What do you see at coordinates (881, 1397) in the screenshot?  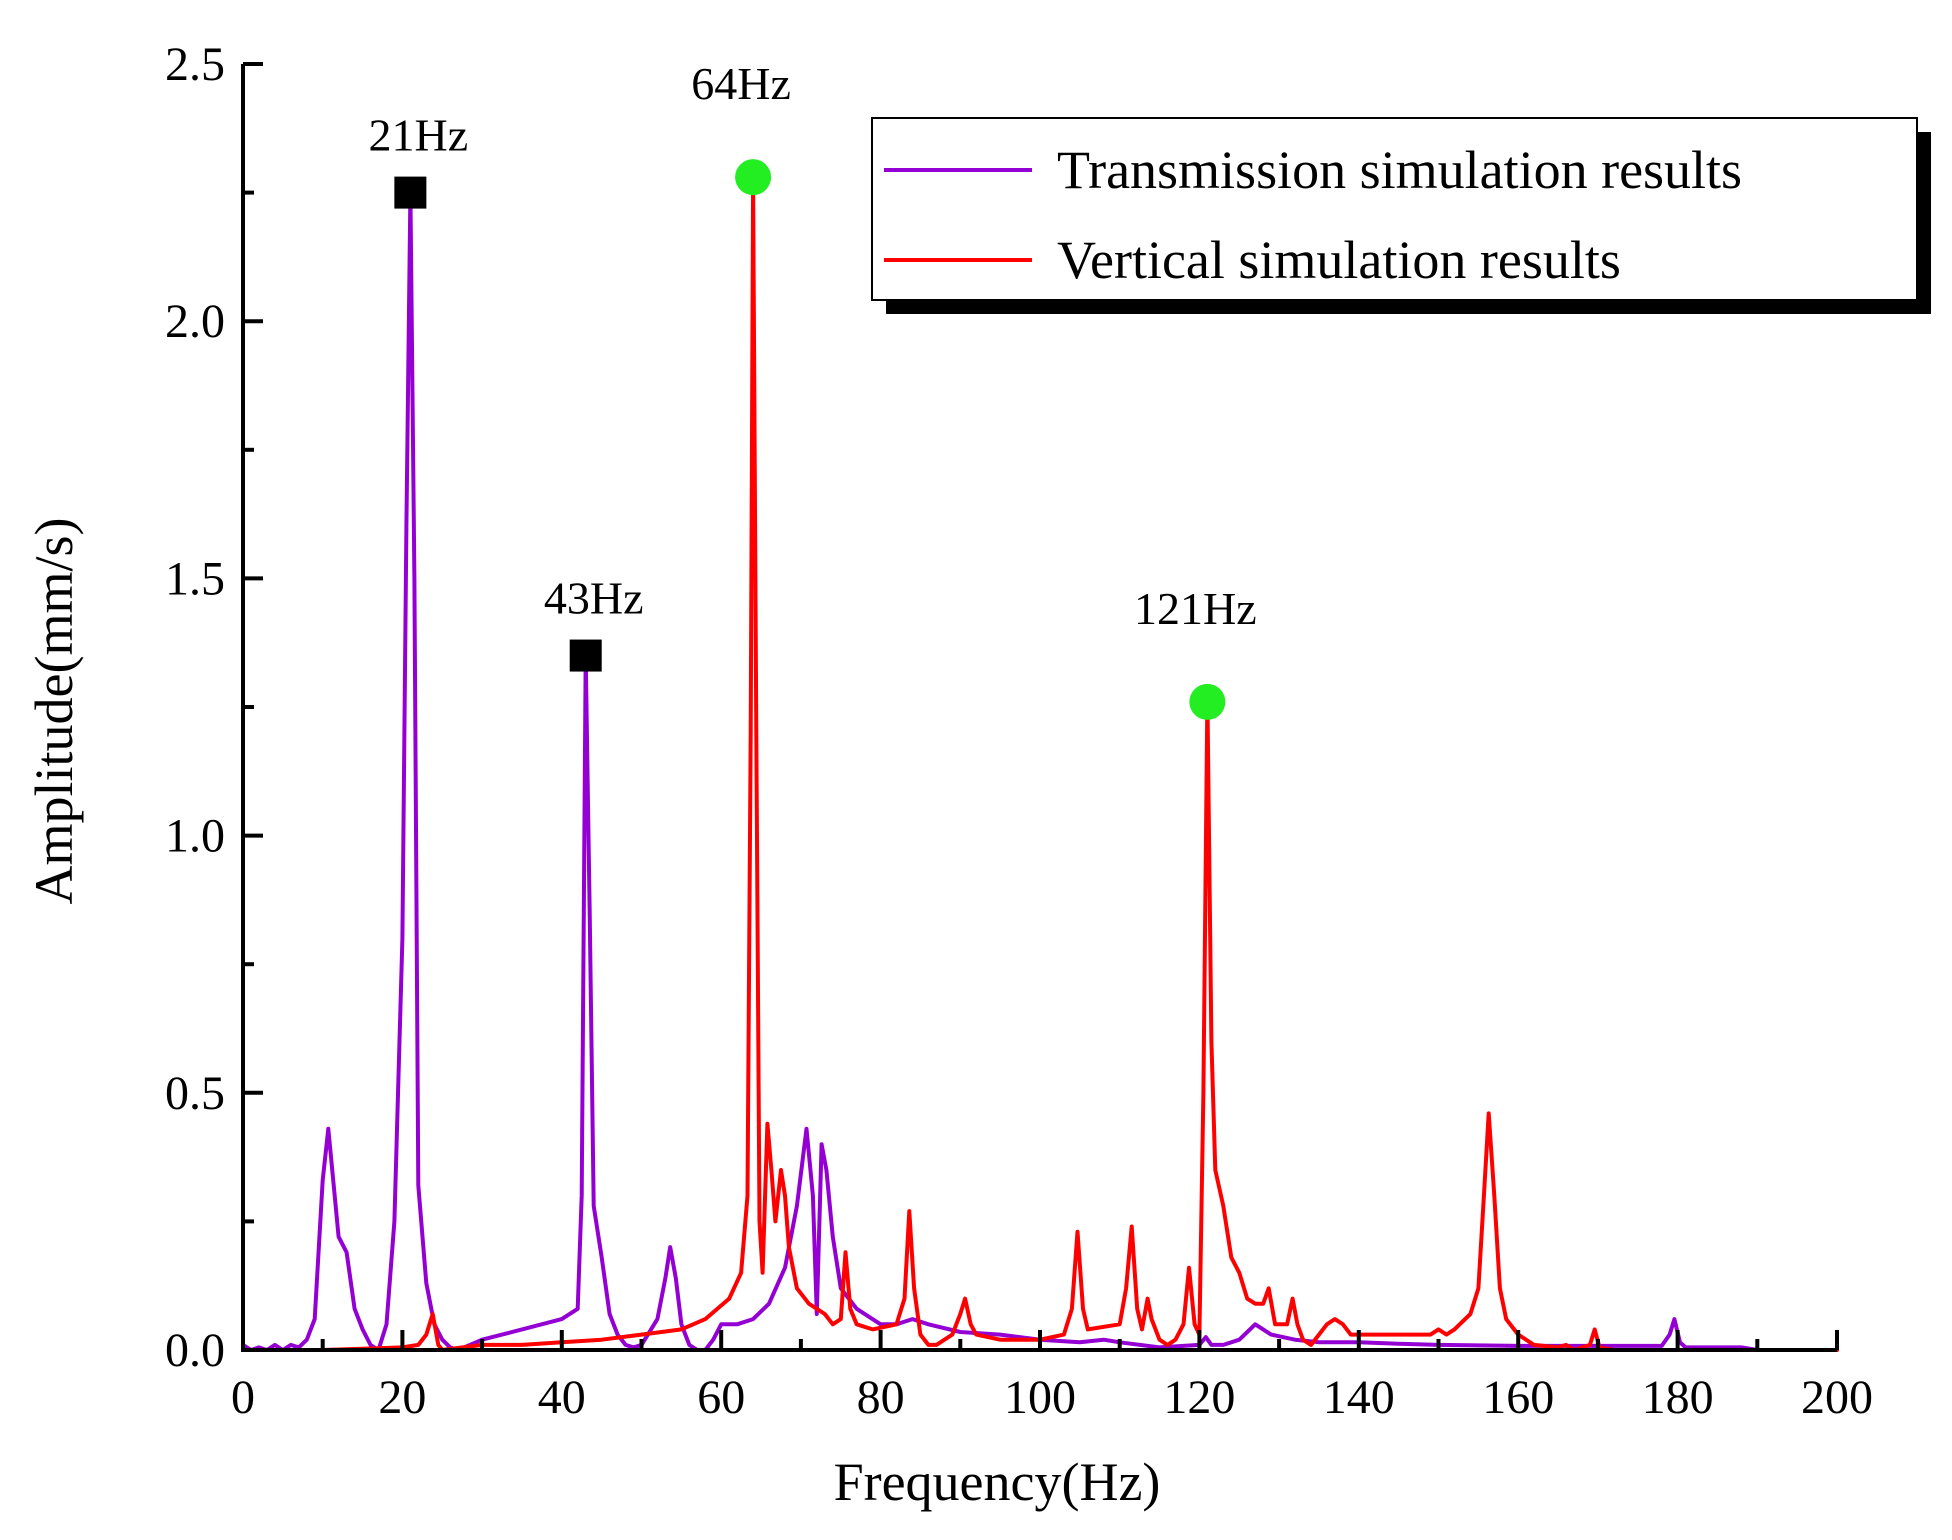 I see `x-tick-label: 80` at bounding box center [881, 1397].